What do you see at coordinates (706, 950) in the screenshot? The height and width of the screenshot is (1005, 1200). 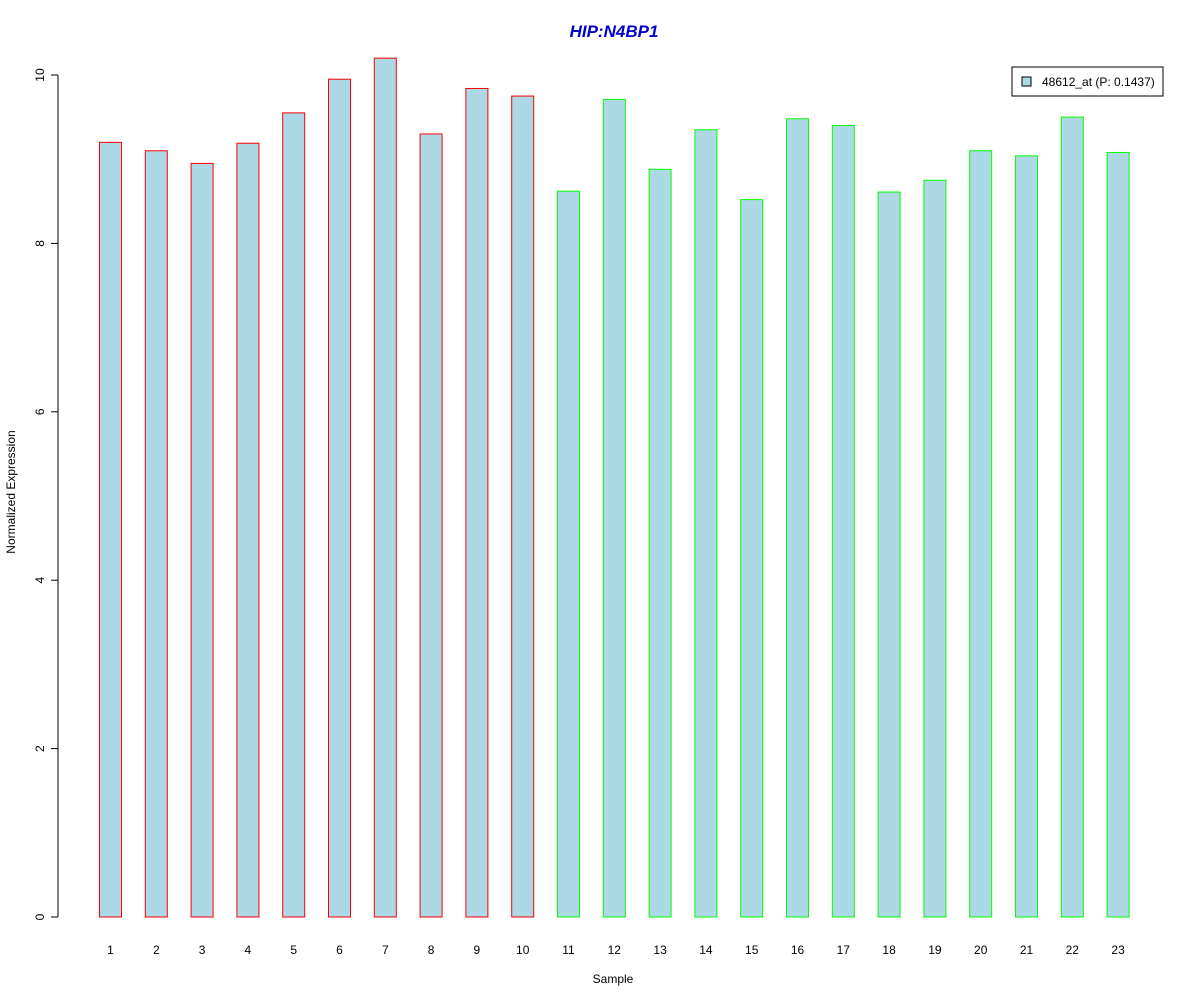 I see `x-tick-label: 14` at bounding box center [706, 950].